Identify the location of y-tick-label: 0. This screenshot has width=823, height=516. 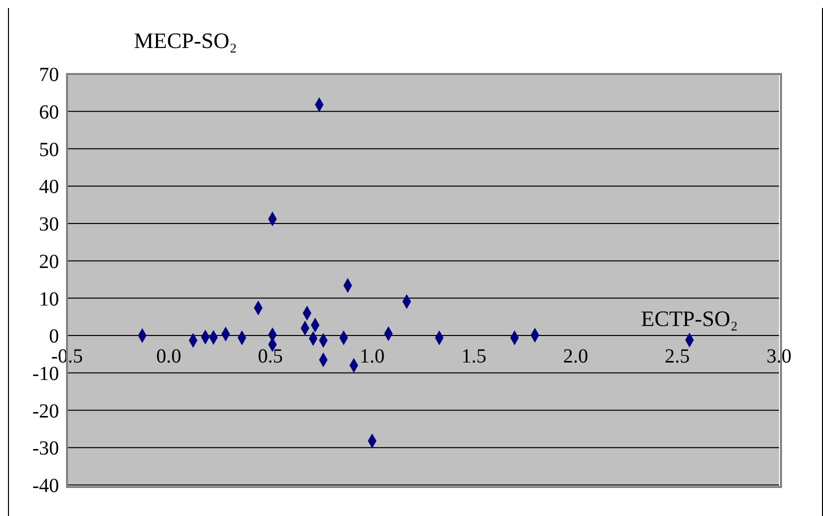
(54, 337).